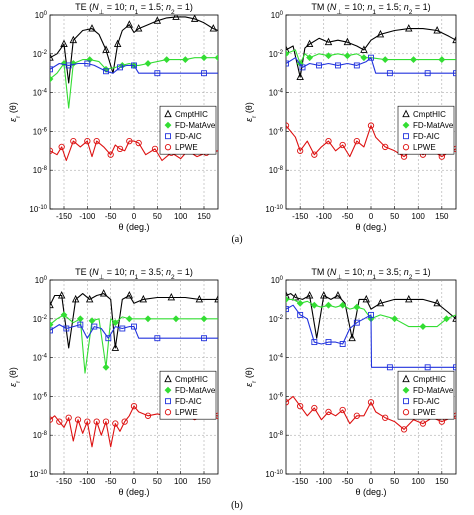  What do you see at coordinates (111, 481) in the screenshot?
I see `x-tick-label: -50` at bounding box center [111, 481].